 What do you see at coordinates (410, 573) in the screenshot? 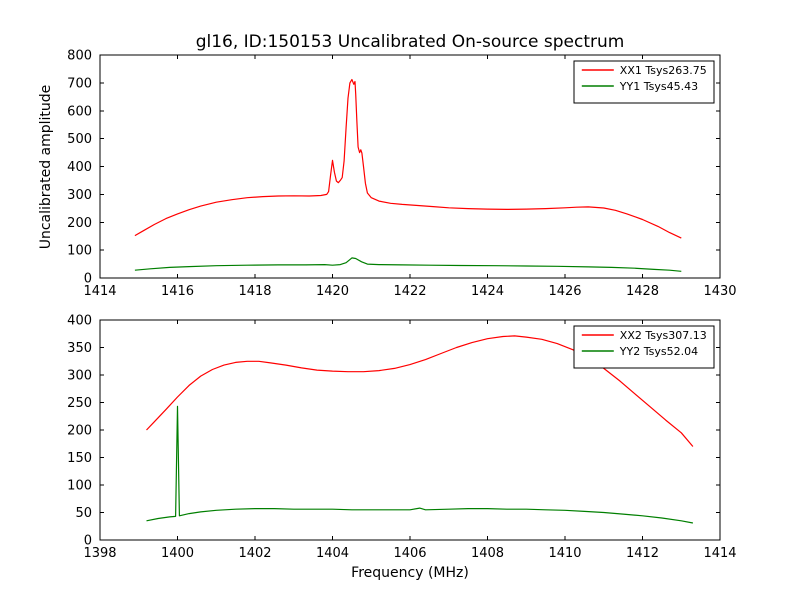
I see `x-axis-label-bottom: Frequency (MHz)` at bounding box center [410, 573].